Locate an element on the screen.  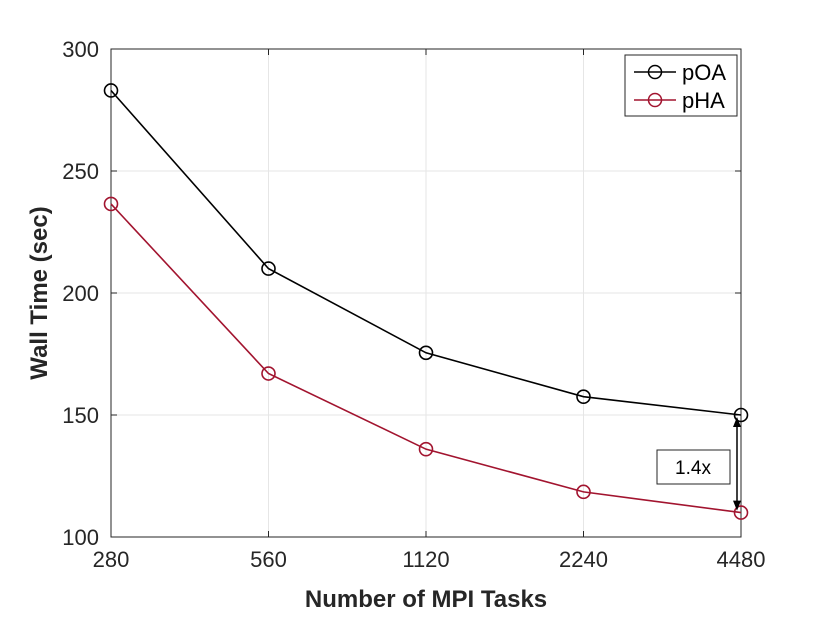
ratio-annotation: 1.4x is located at coordinates (698, 464).